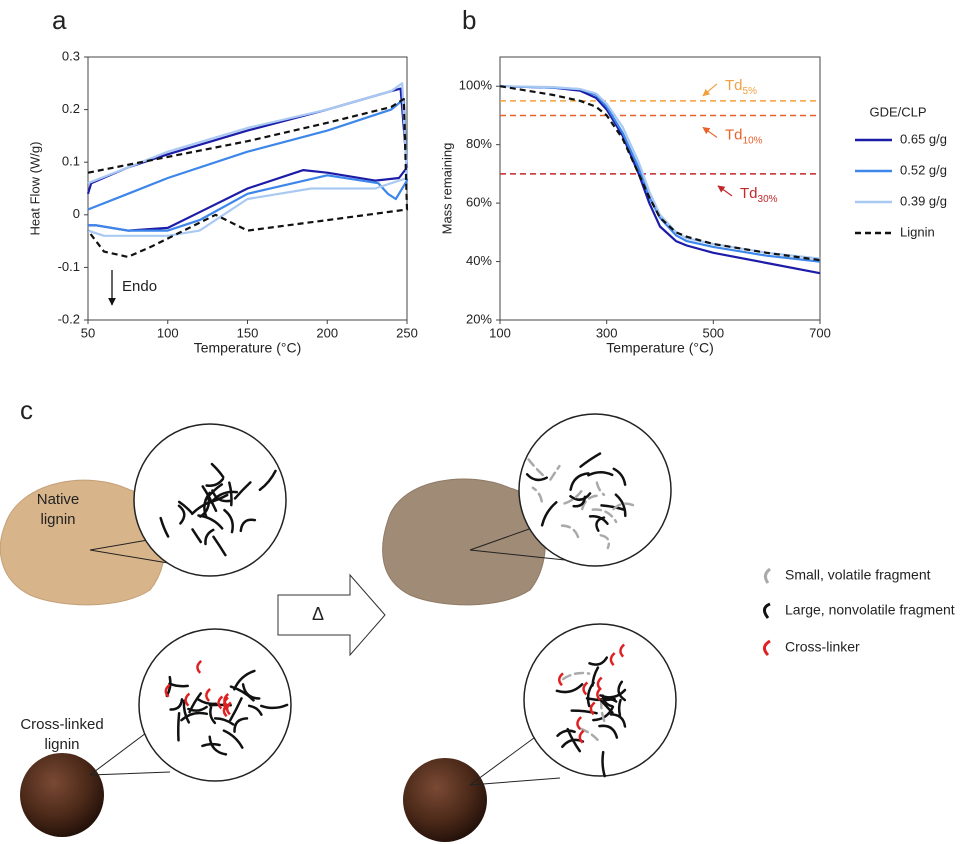 This screenshot has width=967, height=844. Describe the element at coordinates (713, 332) in the screenshot. I see `x-tick-label: 500` at that location.